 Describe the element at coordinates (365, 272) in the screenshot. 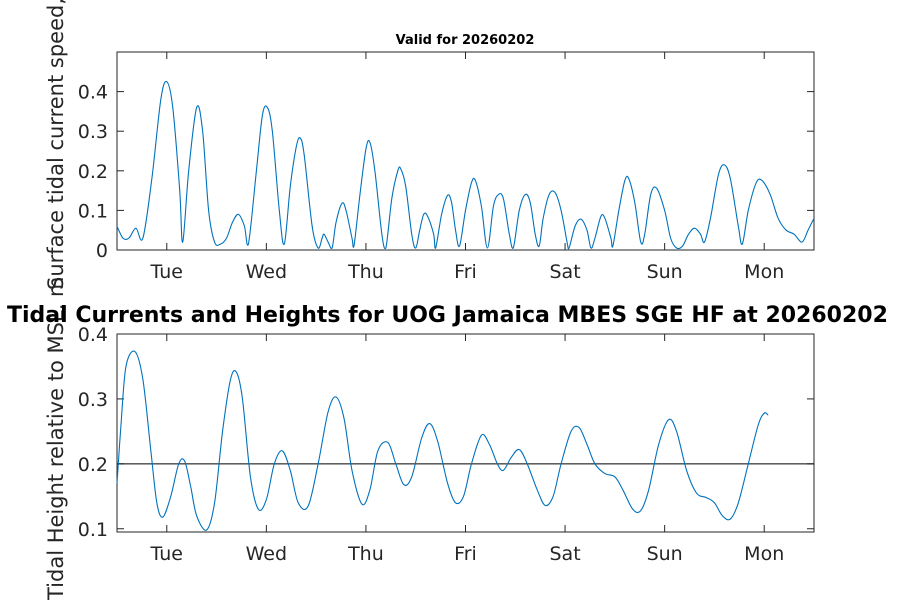

I see `top-x-tick-label: Thu` at that location.